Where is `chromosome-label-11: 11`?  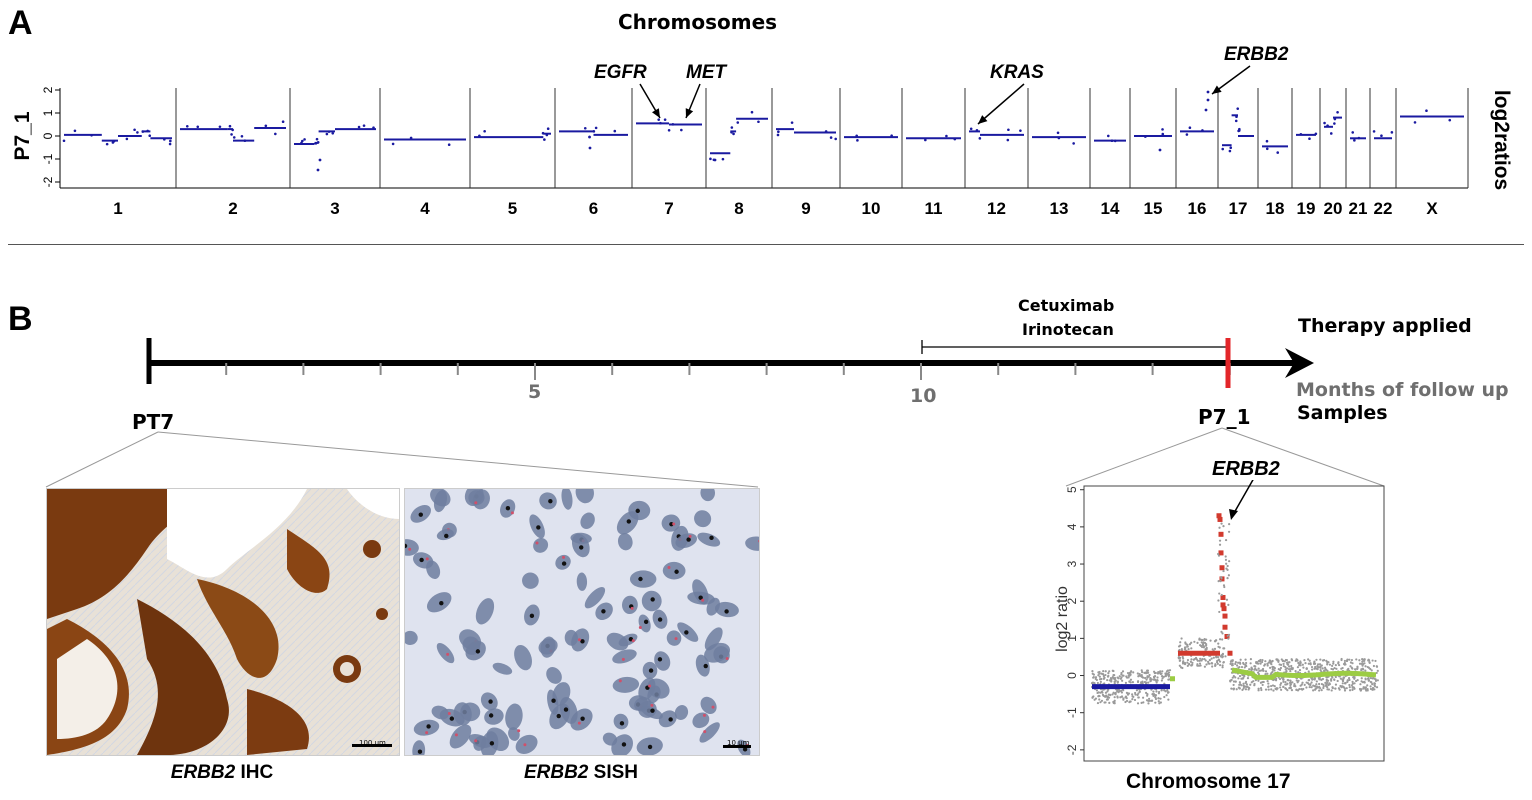
chromosome-label-11: 11 is located at coordinates (933, 208).